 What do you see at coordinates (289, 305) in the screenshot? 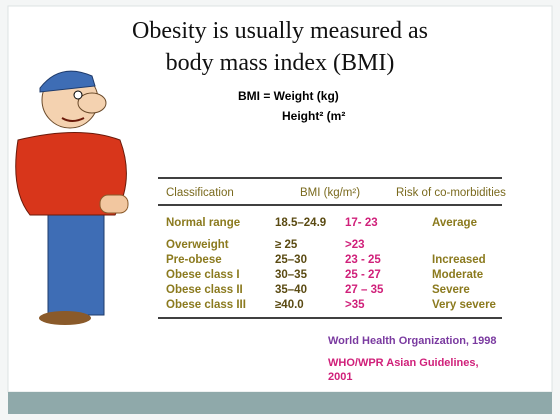
I see `table-cell: ≥40.0` at bounding box center [289, 305].